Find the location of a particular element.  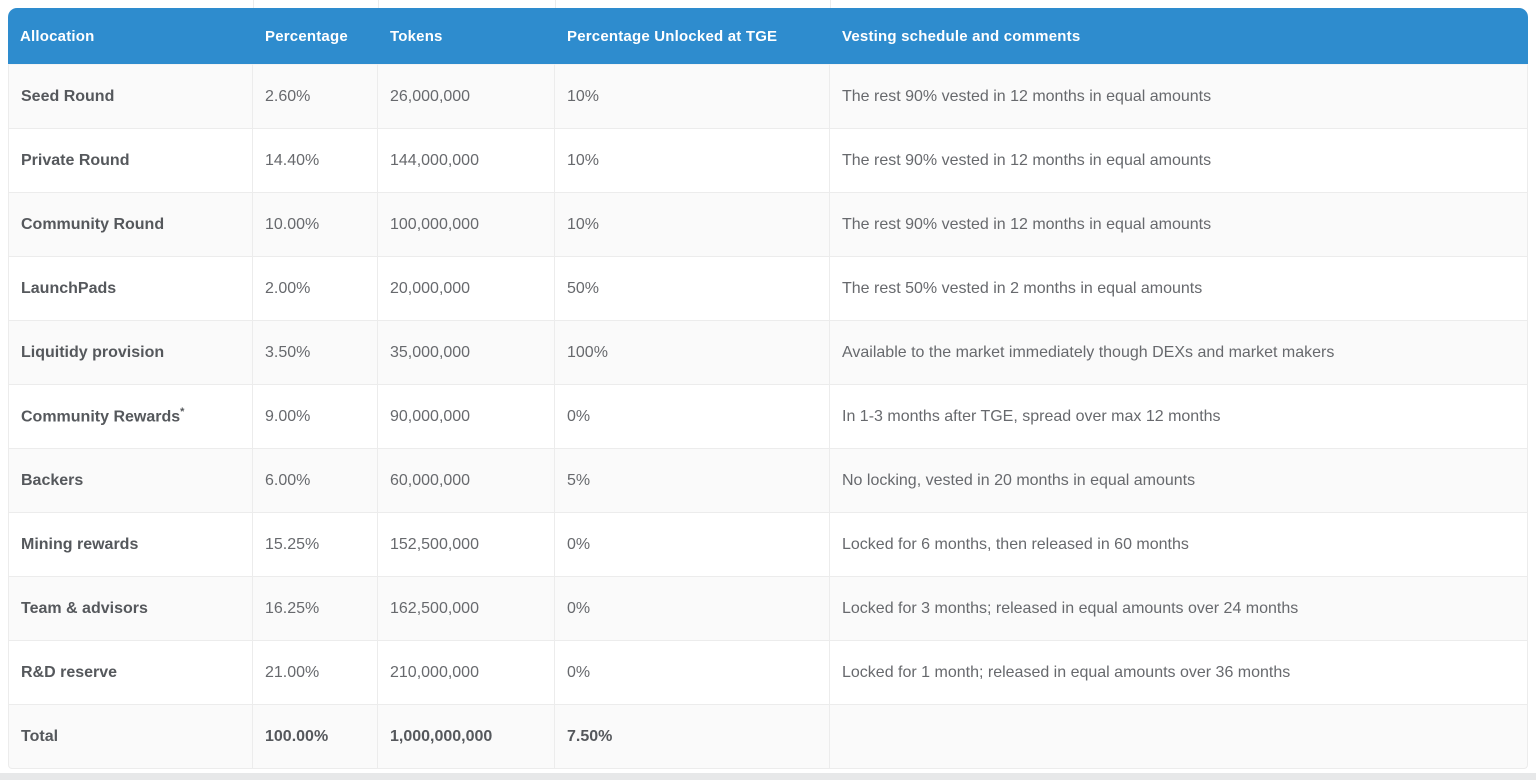

cell-tokens: 144,000,000 is located at coordinates (466, 161).